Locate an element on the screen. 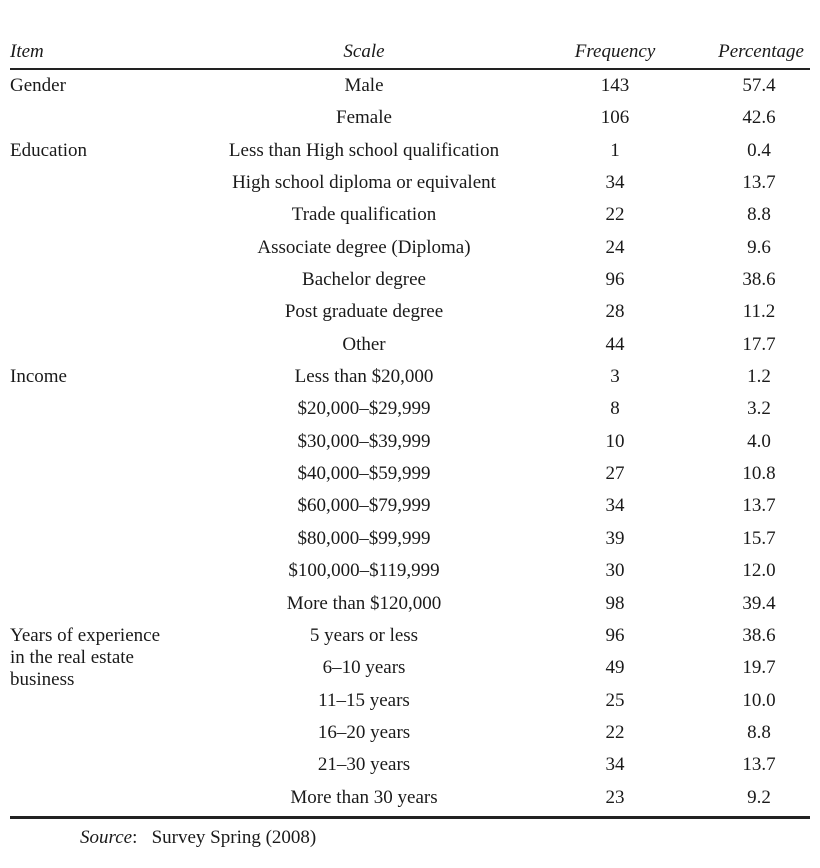  row-scale: High school diploma or equivalent is located at coordinates (364, 183).